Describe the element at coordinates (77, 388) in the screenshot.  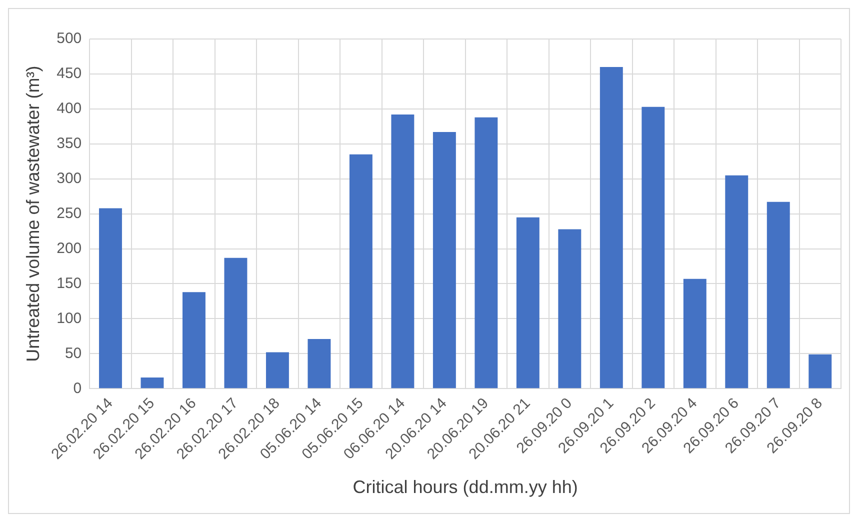
I see `y-tick-label: 0` at that location.